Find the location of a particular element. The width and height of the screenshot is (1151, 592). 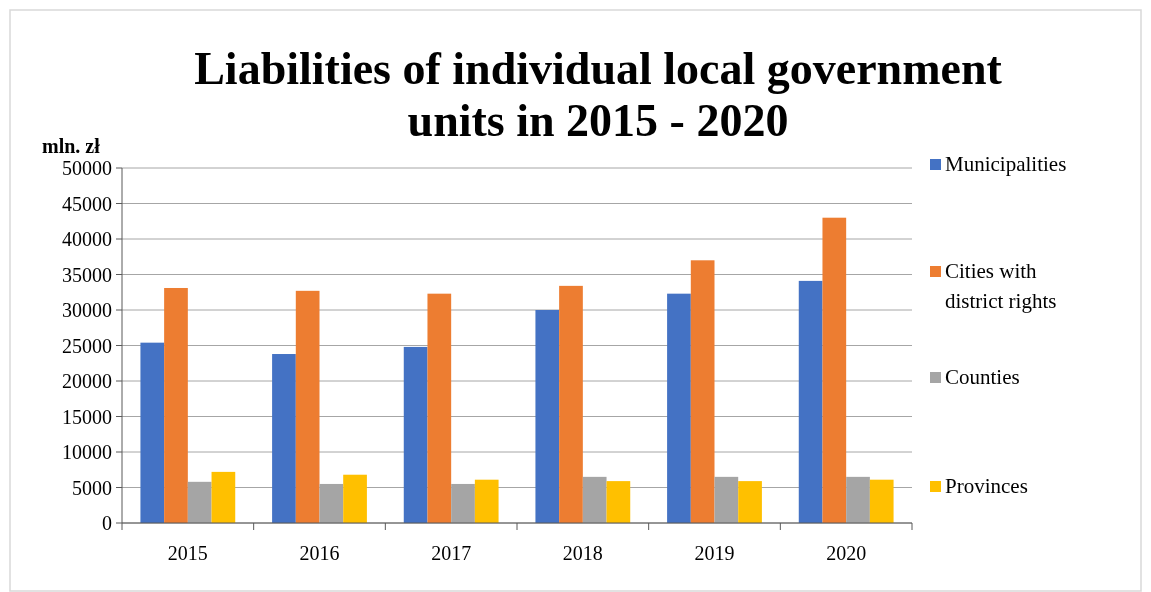

y-tick-label: 25000 is located at coordinates (87, 345).